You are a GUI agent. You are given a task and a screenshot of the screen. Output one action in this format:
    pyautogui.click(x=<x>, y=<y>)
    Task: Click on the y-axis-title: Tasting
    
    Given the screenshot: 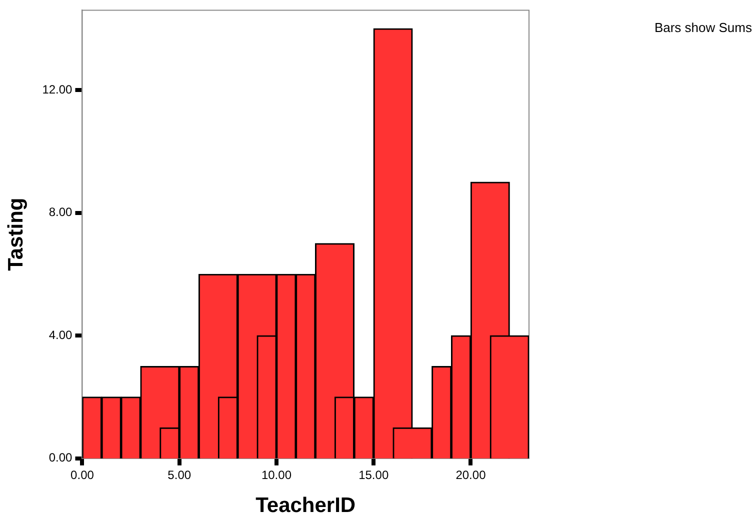 What is the action you would take?
    pyautogui.click(x=16, y=234)
    